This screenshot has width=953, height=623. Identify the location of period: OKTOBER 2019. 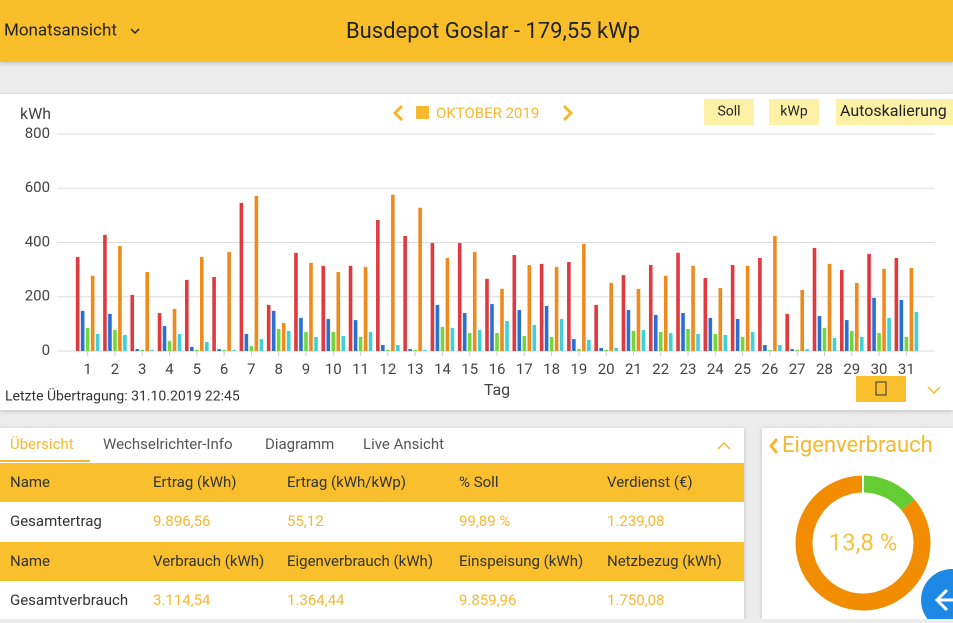
(487, 113).